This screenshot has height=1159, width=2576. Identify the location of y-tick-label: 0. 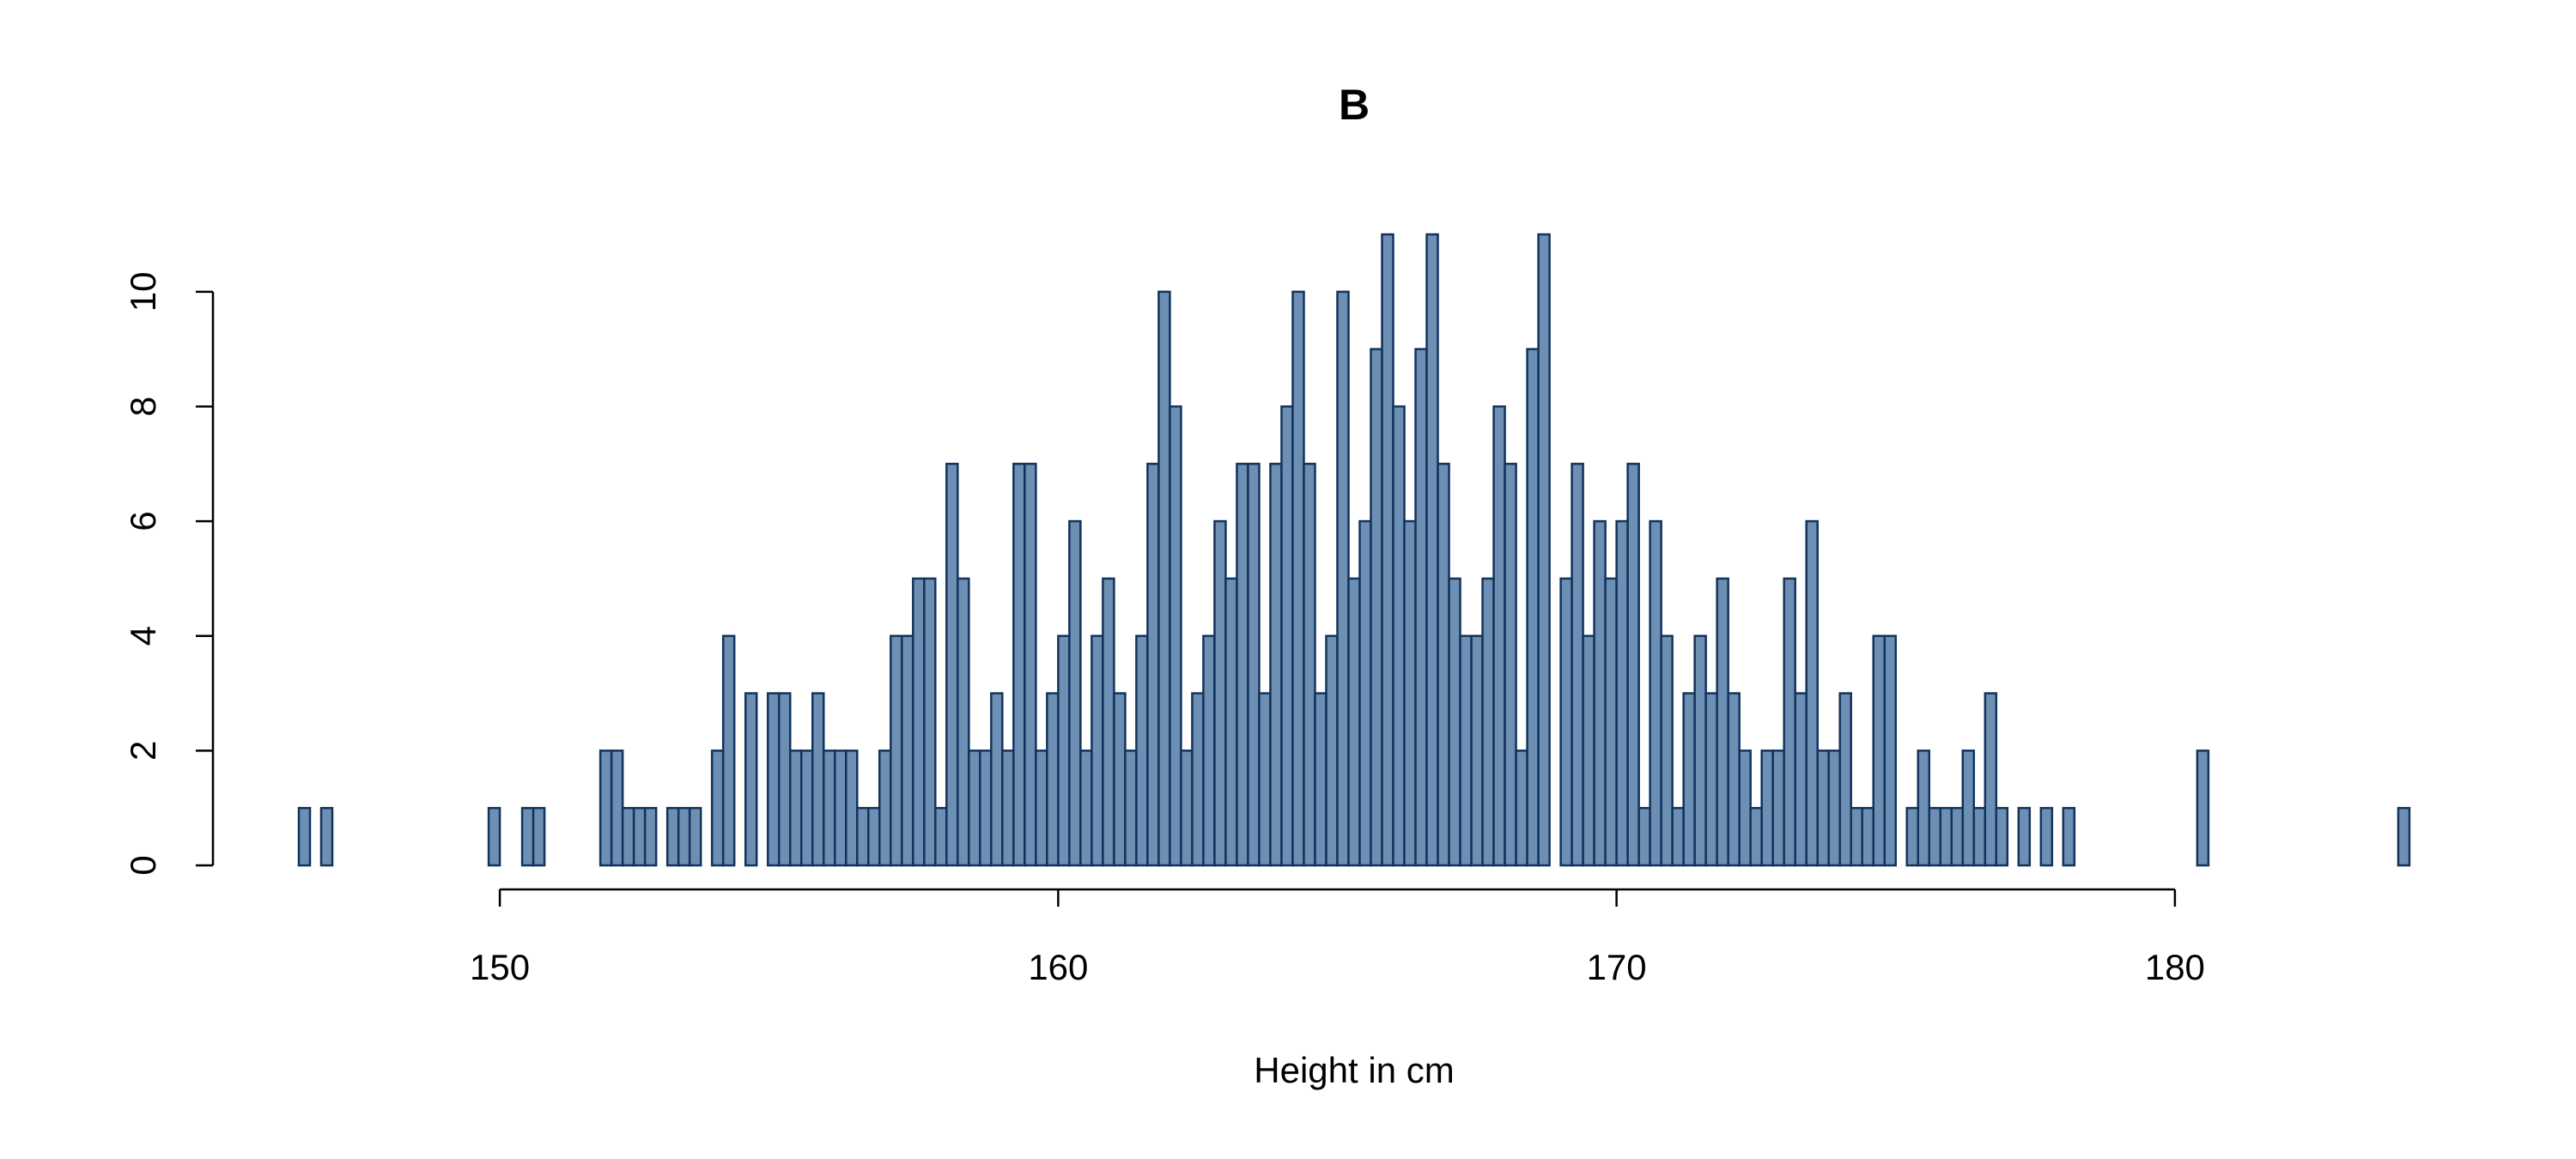
(143, 865).